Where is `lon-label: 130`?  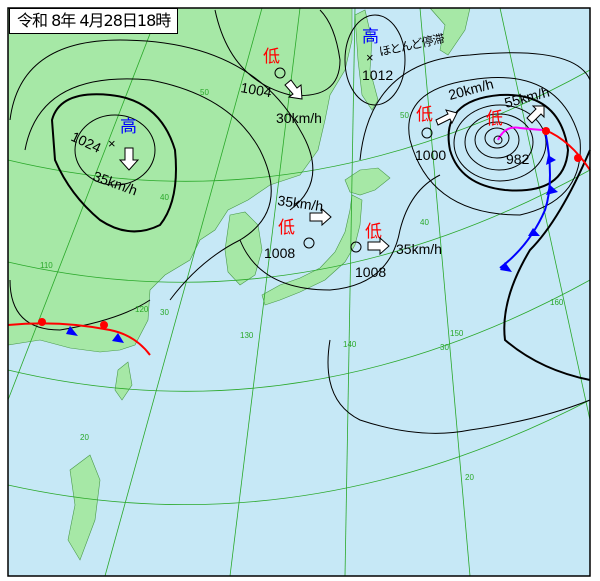 lon-label: 130 is located at coordinates (247, 335).